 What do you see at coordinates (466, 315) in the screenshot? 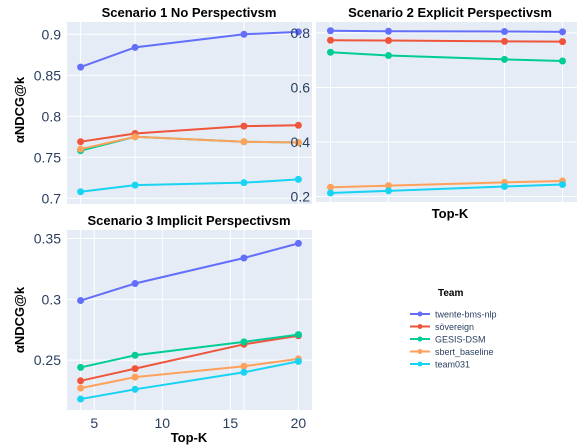
I see `legend-label: twente-bms-nlp` at bounding box center [466, 315].